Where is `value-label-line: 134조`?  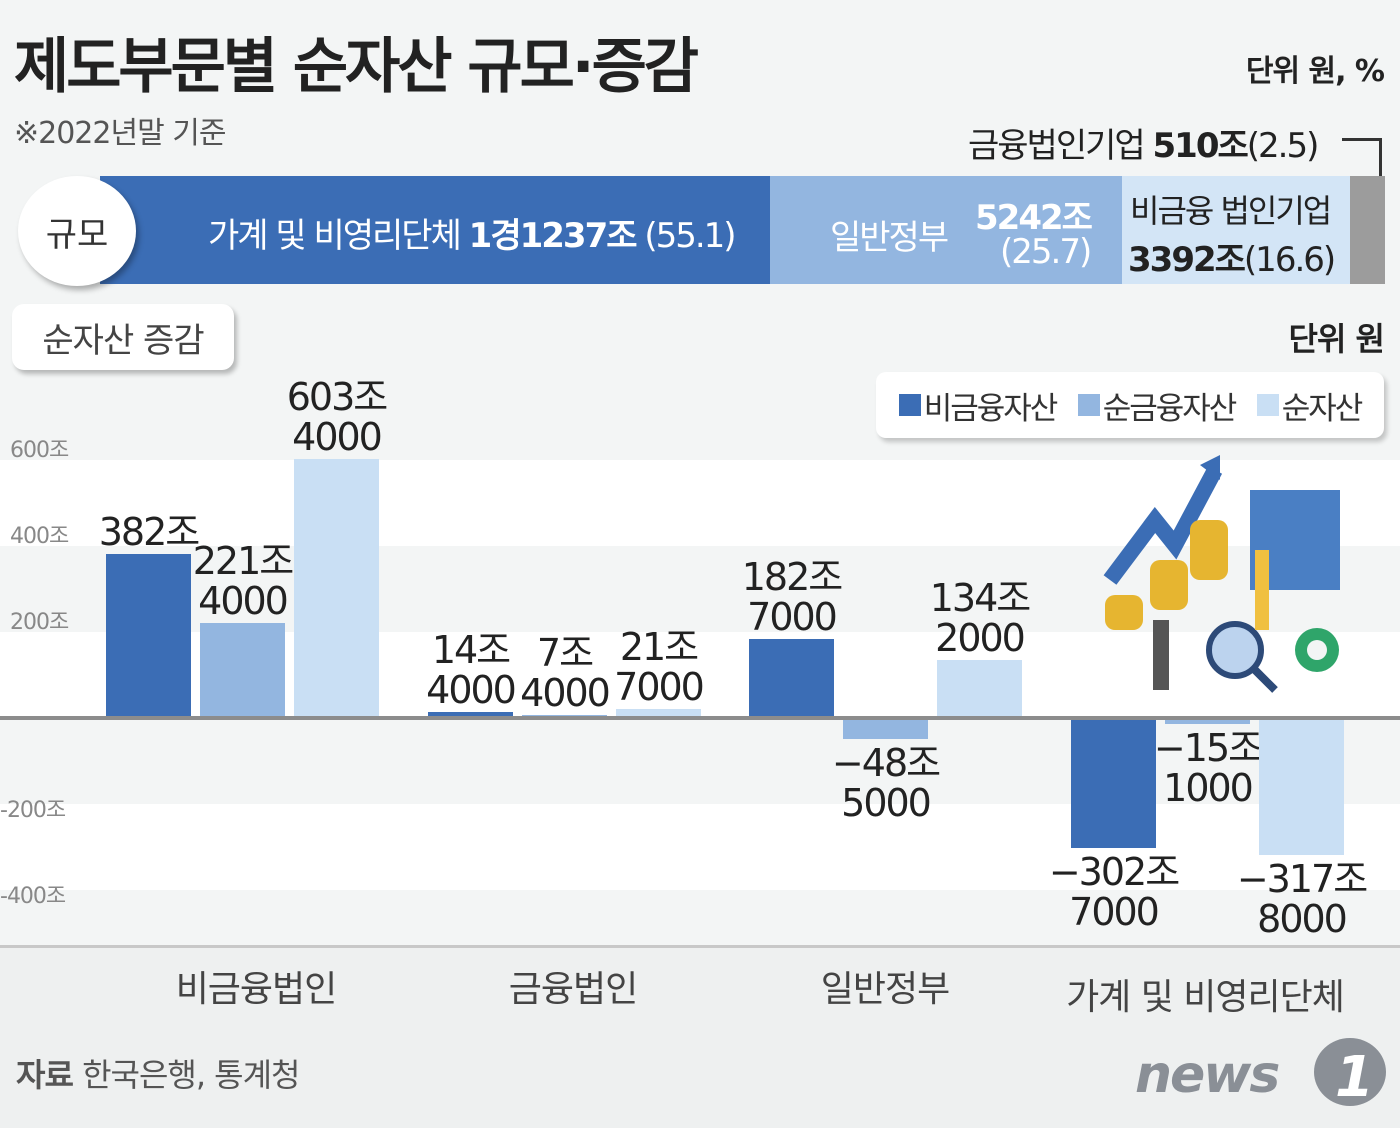
value-label-line: 134조 is located at coordinates (980, 598).